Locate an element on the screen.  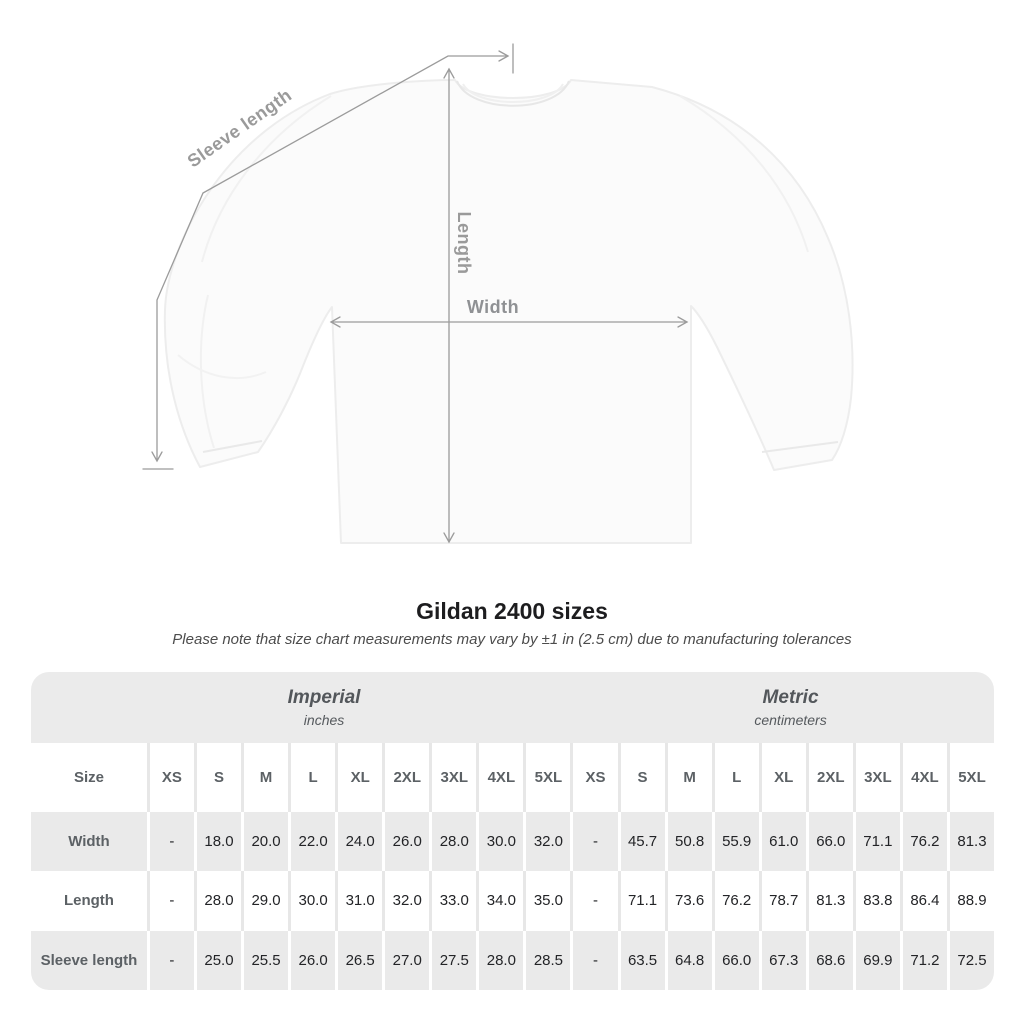
table-cell: 73.6 is located at coordinates (688, 901).